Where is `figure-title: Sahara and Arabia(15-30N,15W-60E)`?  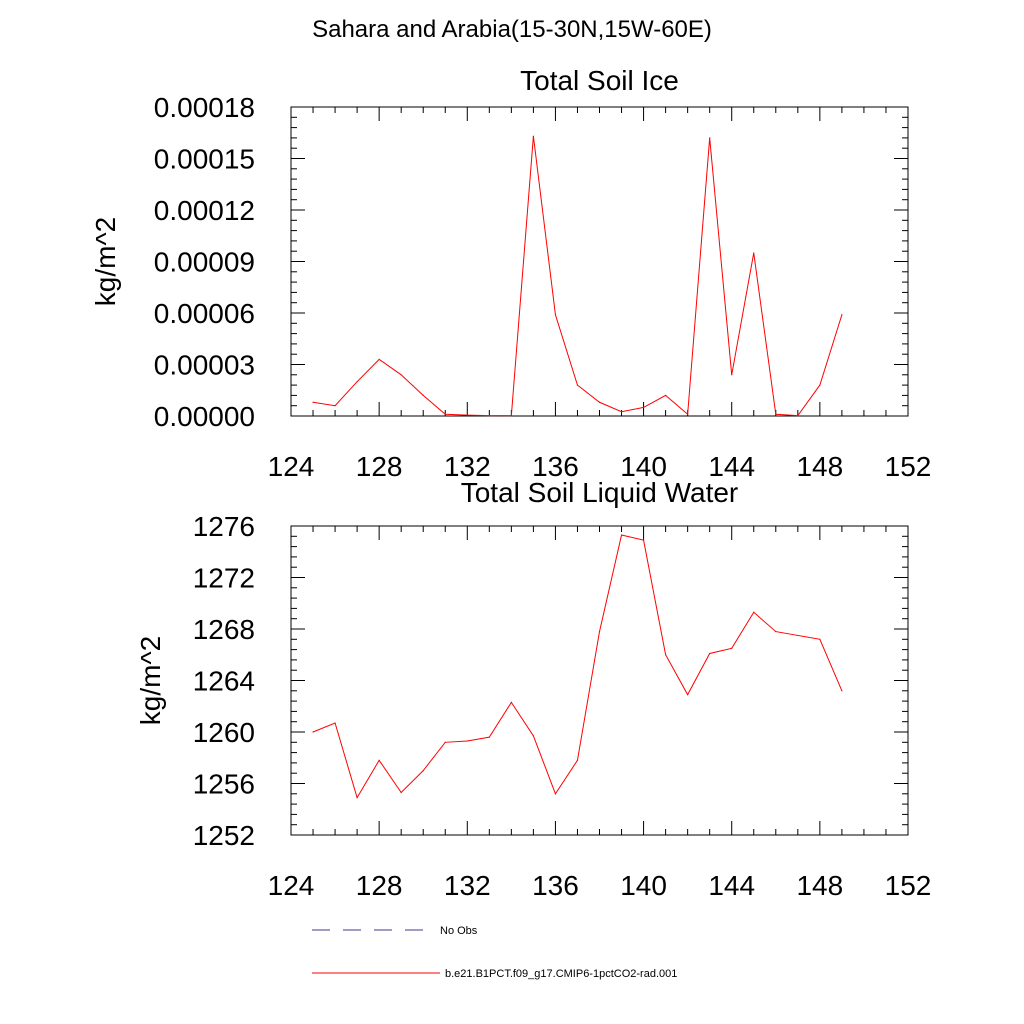 figure-title: Sahara and Arabia(15-30N,15W-60E) is located at coordinates (512, 29).